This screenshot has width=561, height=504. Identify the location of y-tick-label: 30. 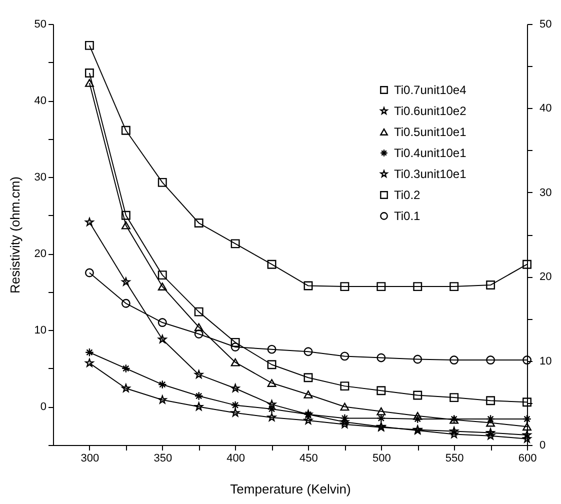
(40, 178).